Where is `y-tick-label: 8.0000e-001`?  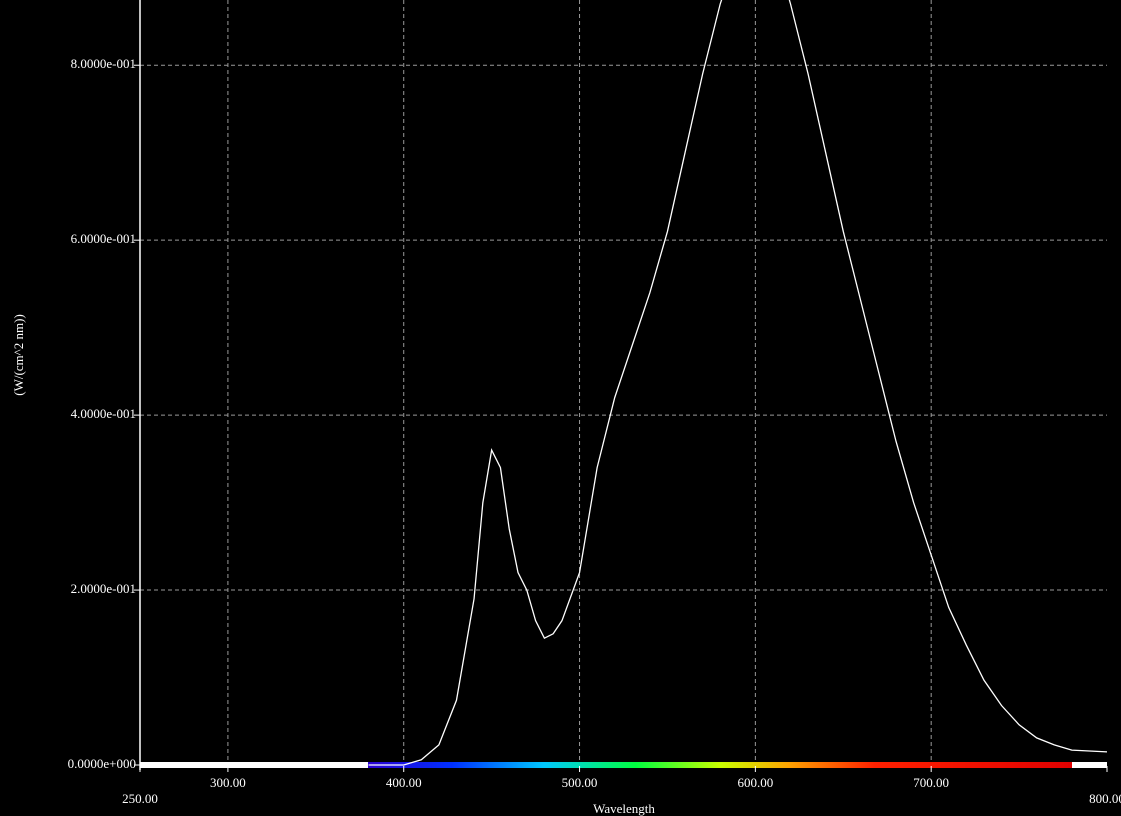 y-tick-label: 8.0000e-001 is located at coordinates (103, 63).